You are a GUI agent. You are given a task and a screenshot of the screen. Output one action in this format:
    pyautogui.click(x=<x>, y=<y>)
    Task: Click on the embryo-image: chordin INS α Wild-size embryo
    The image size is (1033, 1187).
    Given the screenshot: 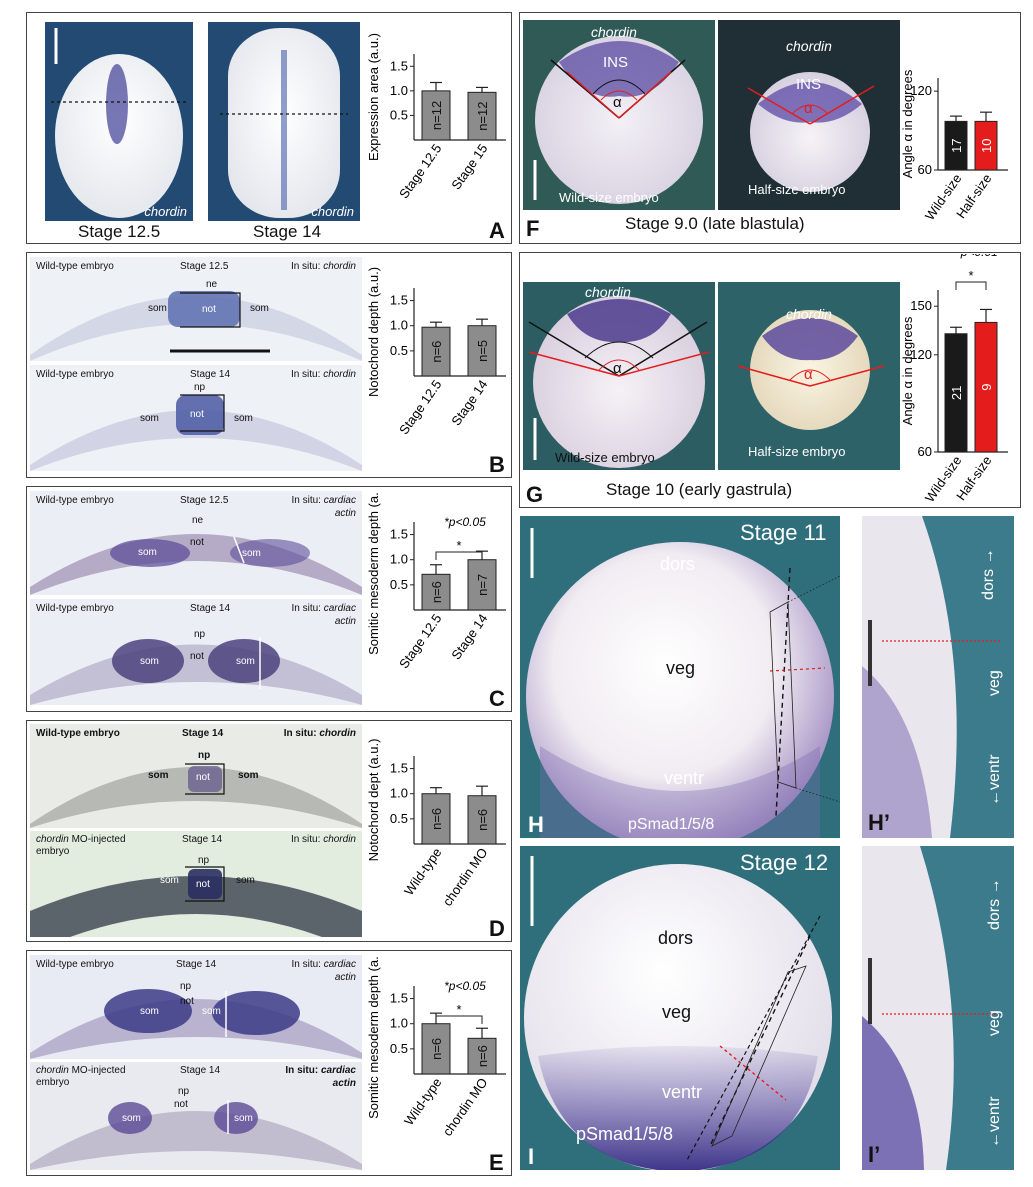 What is the action you would take?
    pyautogui.click(x=619, y=115)
    